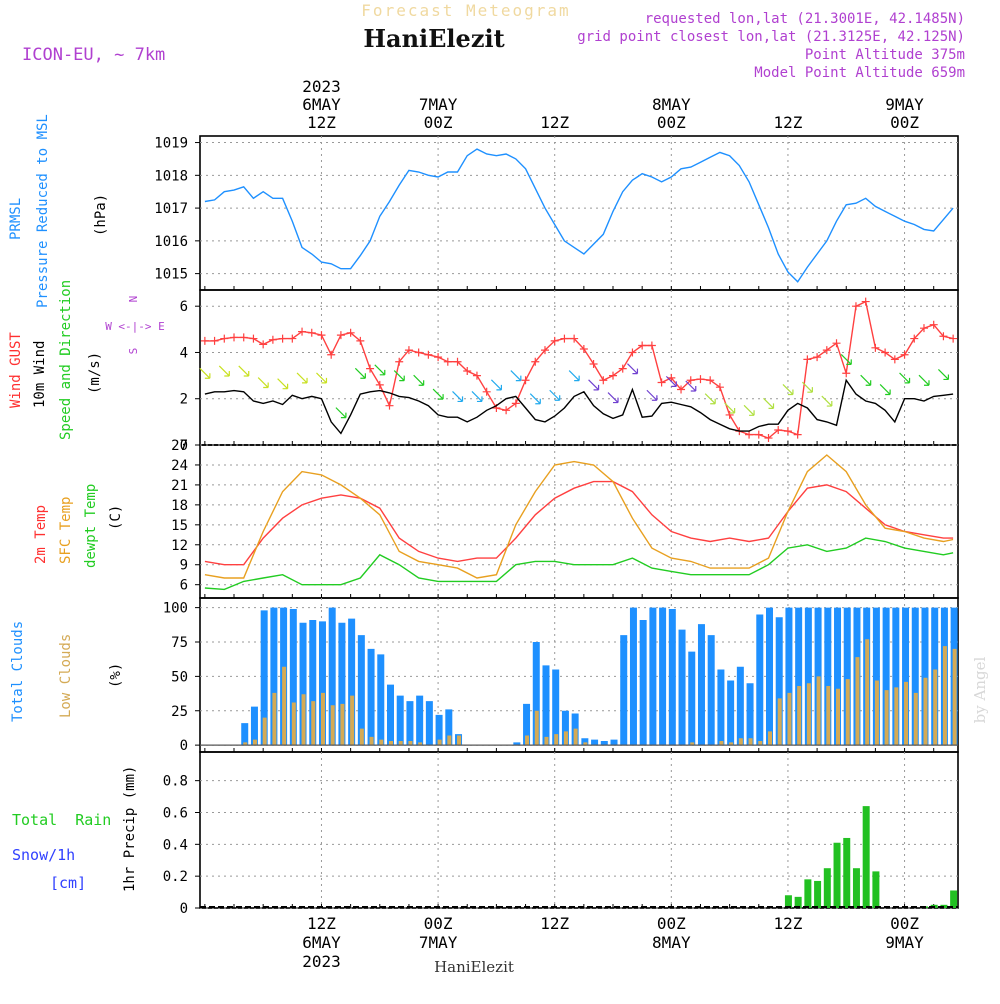 This screenshot has width=1000, height=1004. I want to click on bottom-time-label: 7MAY, so click(438, 942).